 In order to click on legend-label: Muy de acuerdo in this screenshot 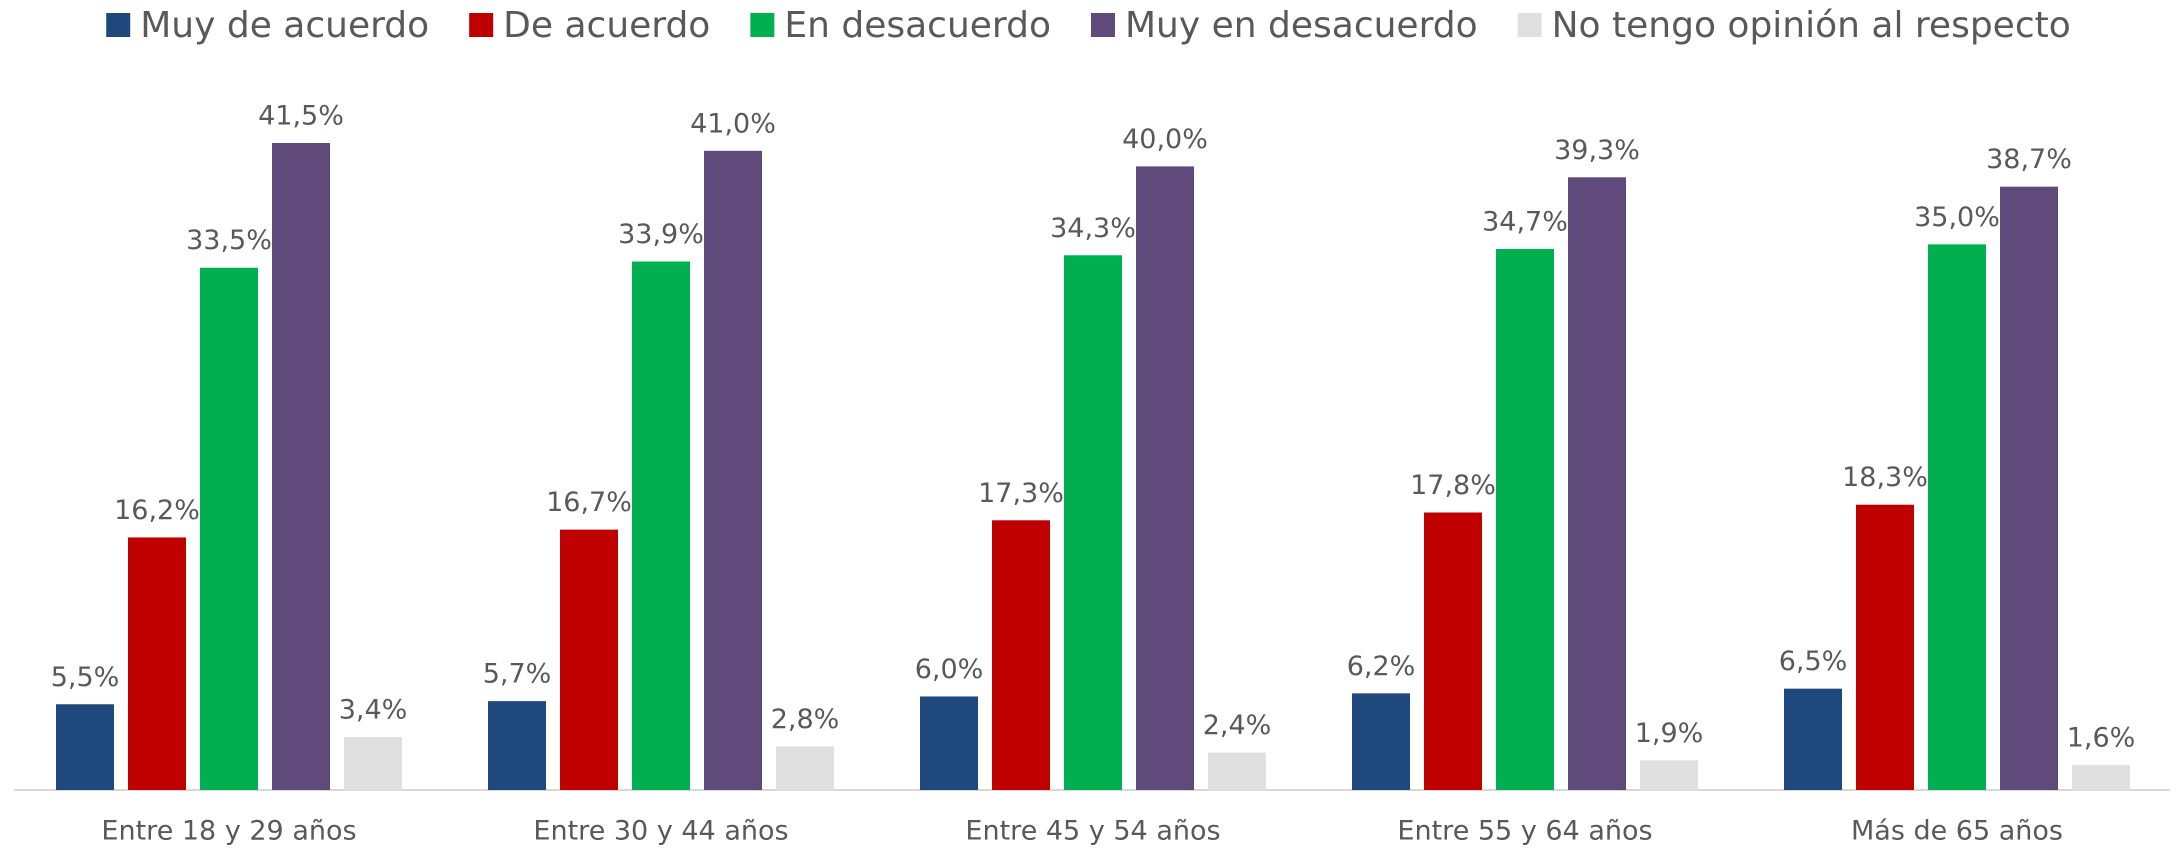, I will do `click(284, 25)`.